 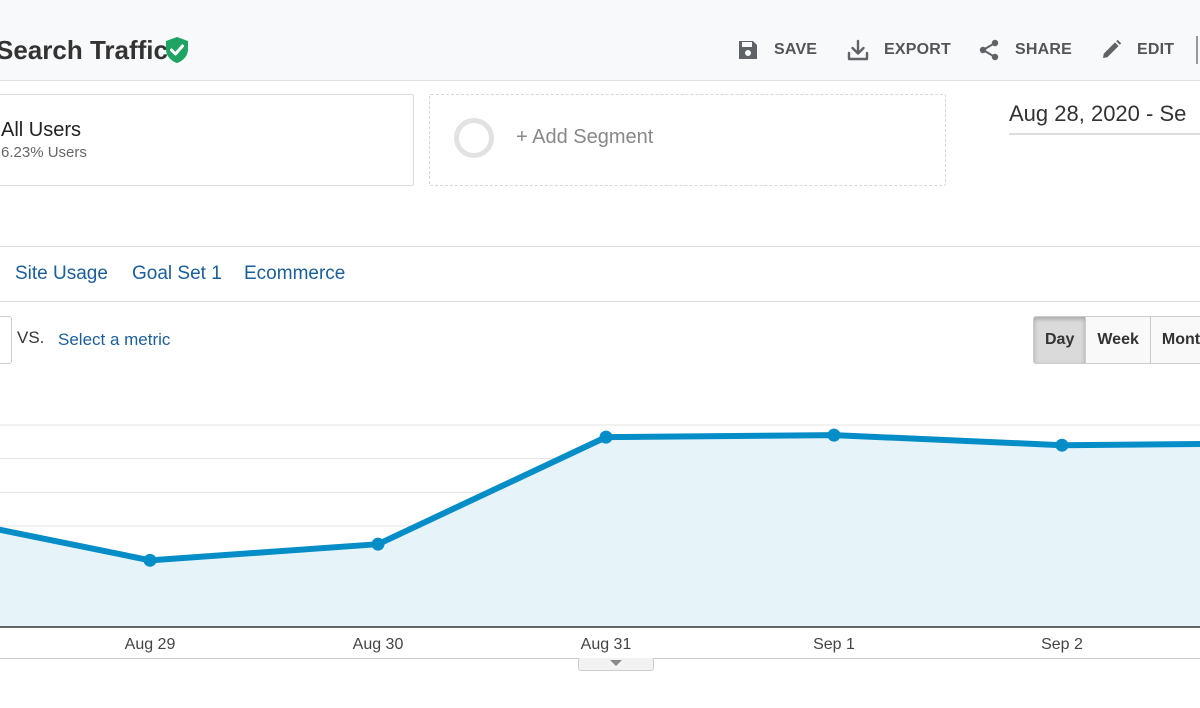 I want to click on report-header: Search Traffic SAVE EXPORT SHARE, so click(x=600, y=40).